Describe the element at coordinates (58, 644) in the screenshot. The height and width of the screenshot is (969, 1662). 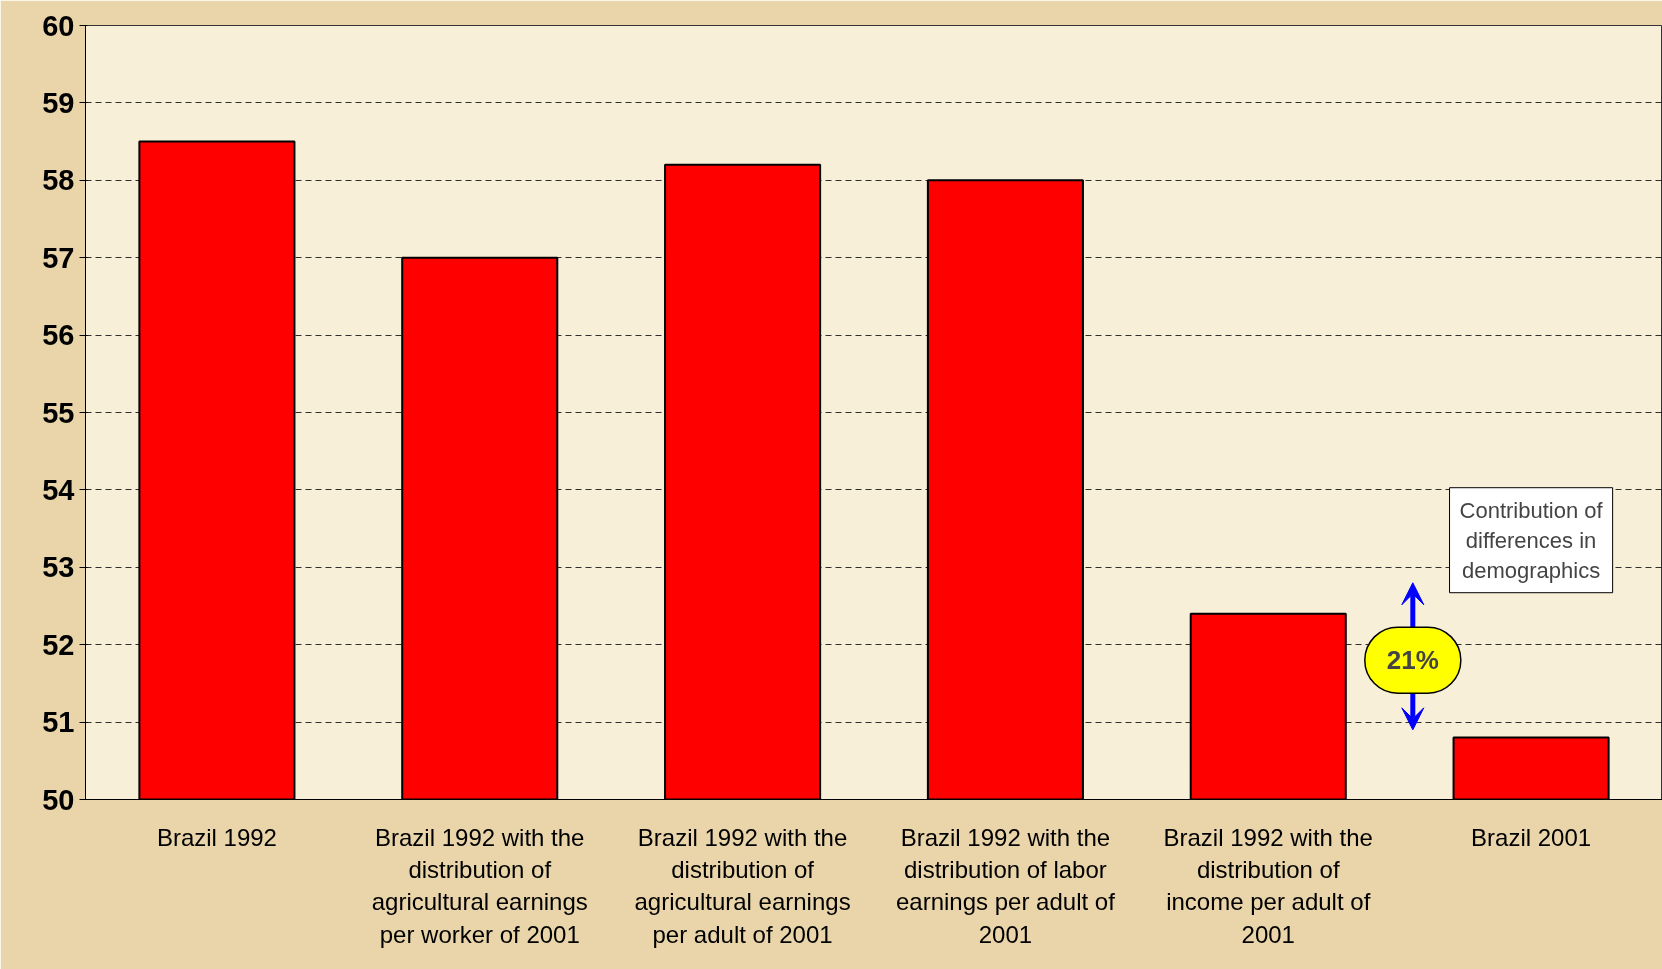
I see `y-tick-label: 52` at that location.